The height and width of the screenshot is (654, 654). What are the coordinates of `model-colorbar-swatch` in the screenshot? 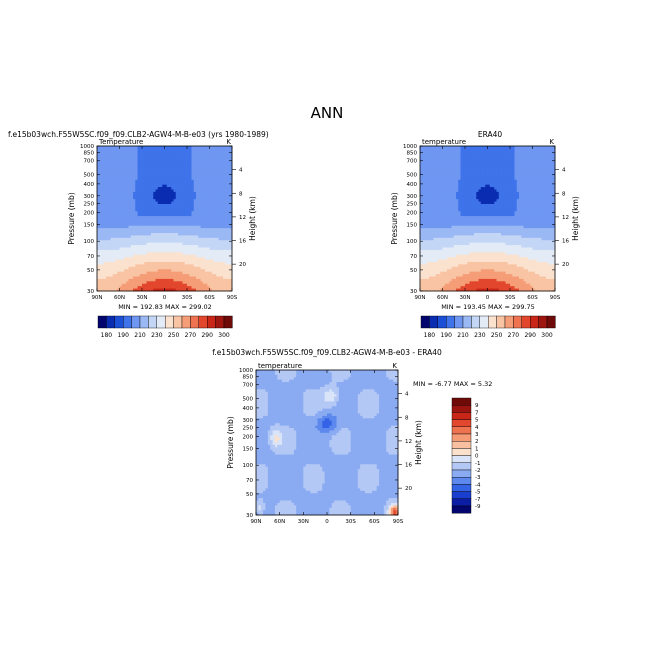 It's located at (211, 322).